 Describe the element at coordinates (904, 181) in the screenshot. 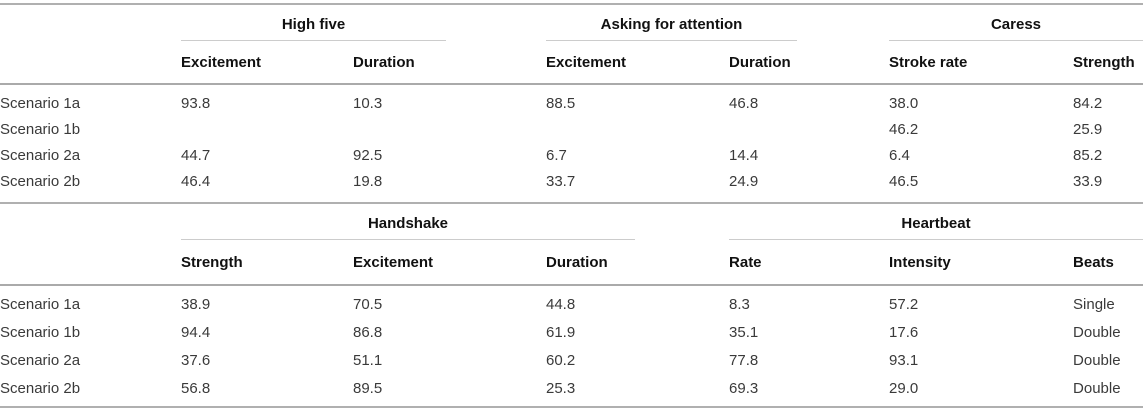

I see `table-cell: 46.5` at that location.